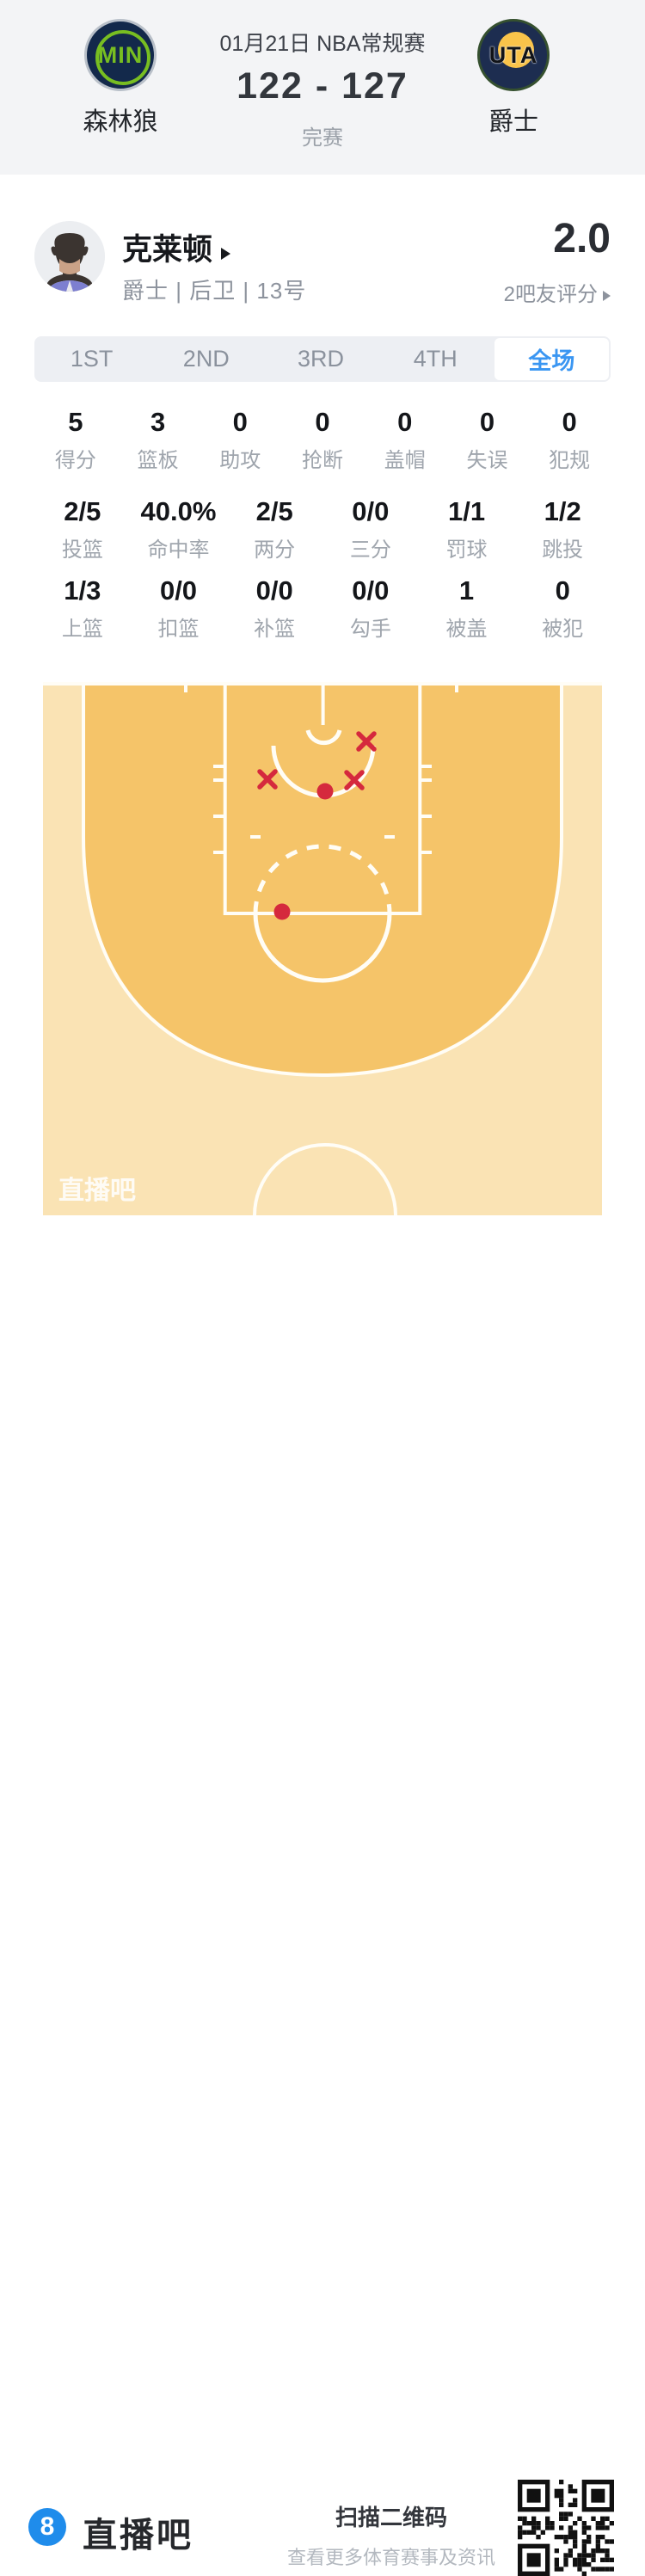  Describe the element at coordinates (75, 440) in the screenshot. I see `stat-points: 5 得分` at that location.